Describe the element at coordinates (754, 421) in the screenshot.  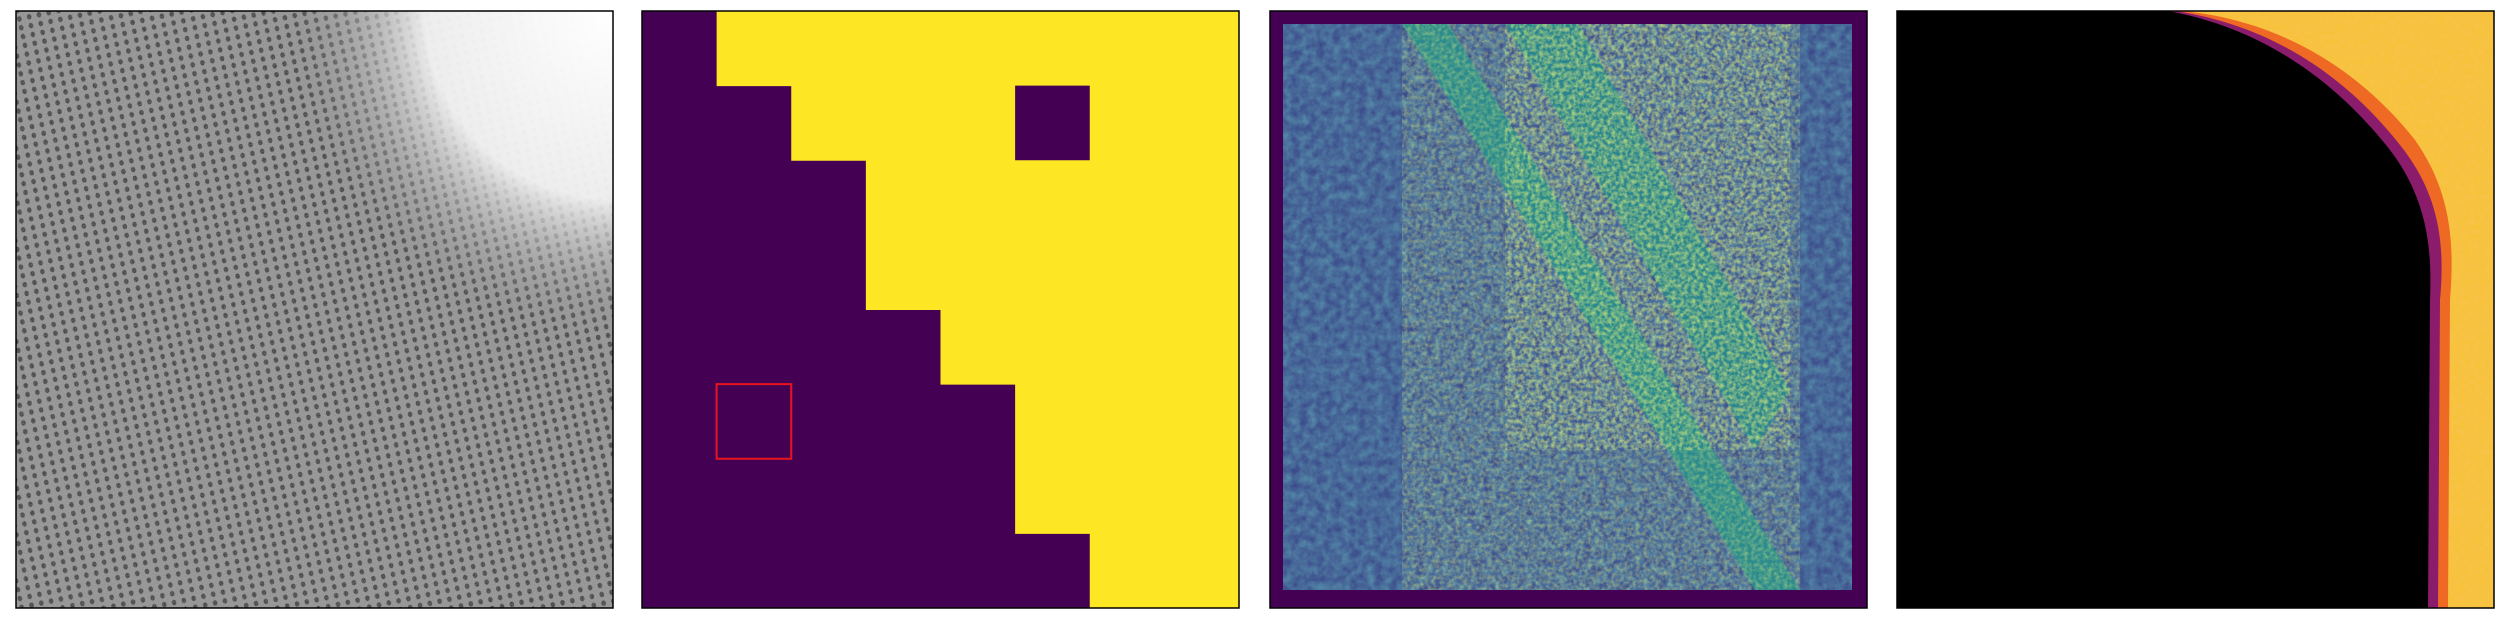
I see `highlight-box` at that location.